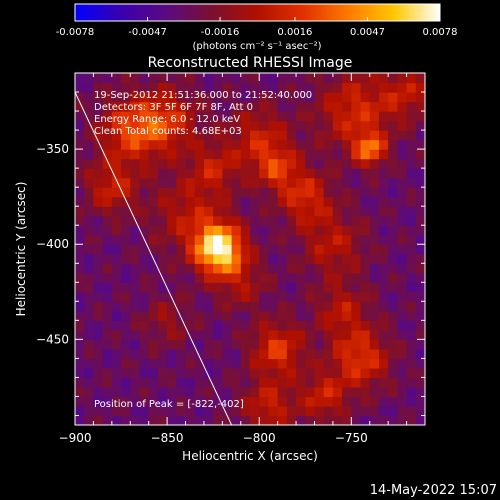  I want to click on annotation-time-range: 19-Sep-2012 21:51:36.000 to 21:52:40.000, so click(203, 95).